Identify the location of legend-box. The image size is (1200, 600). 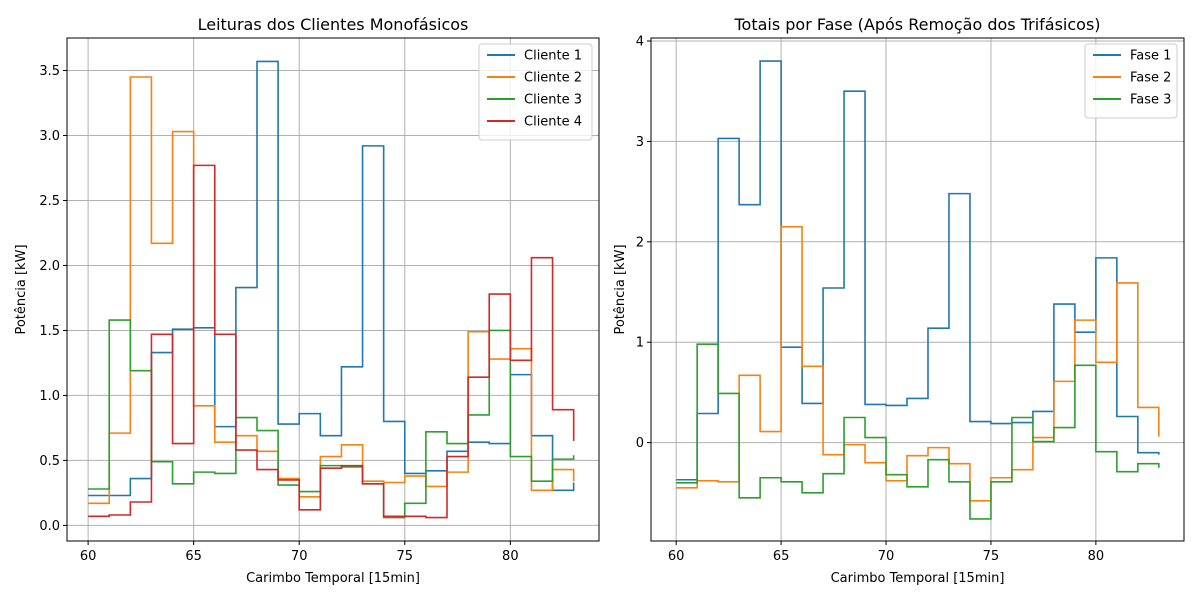
(535, 92).